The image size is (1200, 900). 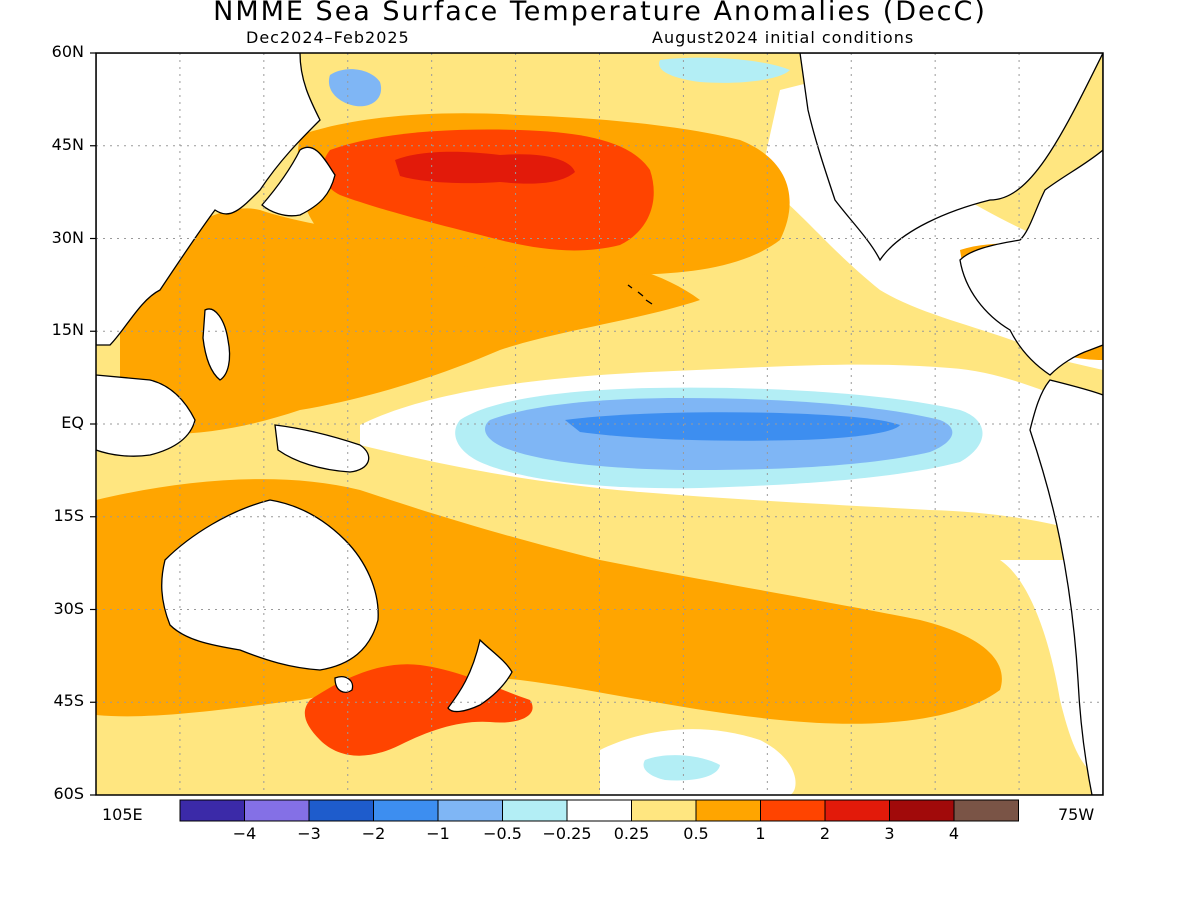 What do you see at coordinates (344, 684) in the screenshot?
I see `tasmania-land` at bounding box center [344, 684].